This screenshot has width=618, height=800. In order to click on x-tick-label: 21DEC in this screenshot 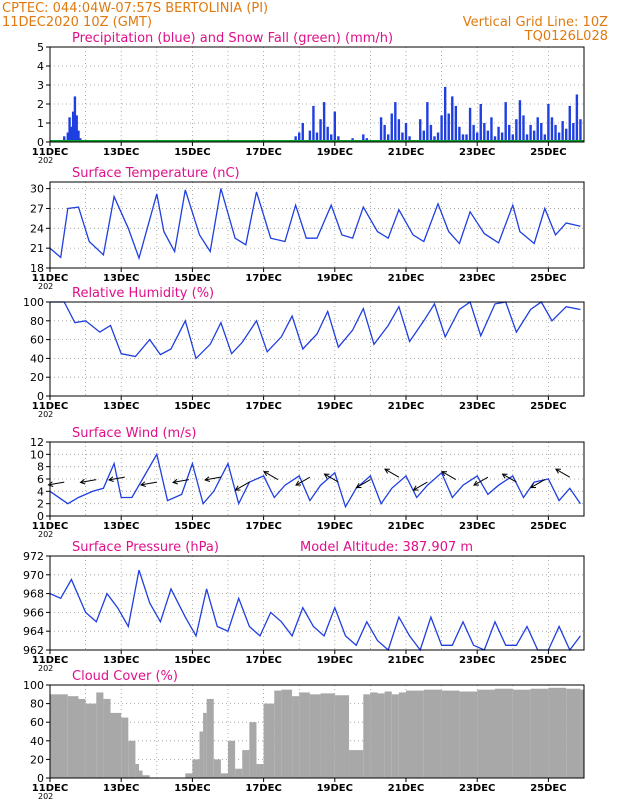, I will do `click(406, 526)`.